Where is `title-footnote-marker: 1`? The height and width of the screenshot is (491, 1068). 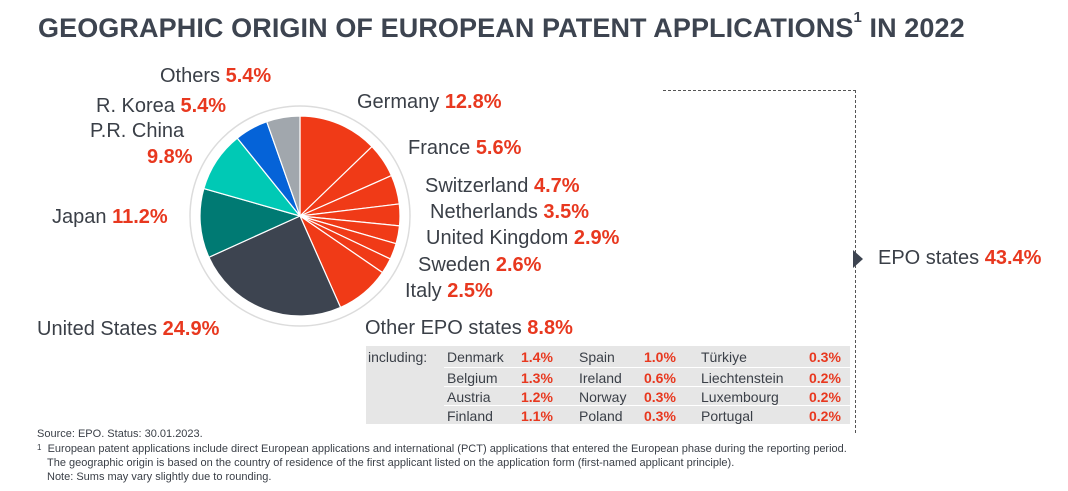 title-footnote-marker: 1 is located at coordinates (857, 17).